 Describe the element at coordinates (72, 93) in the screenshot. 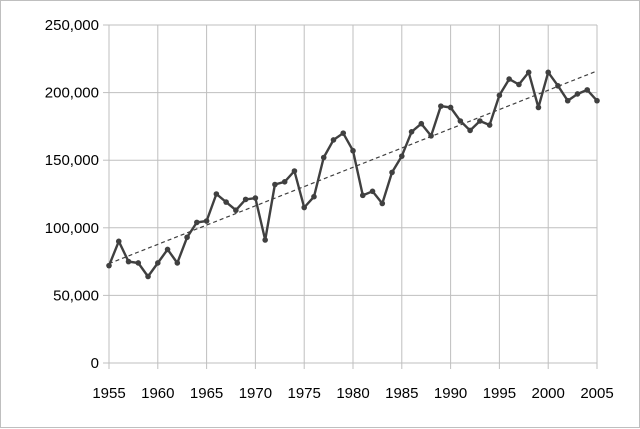

I see `y-tick-label: 200,000` at that location.